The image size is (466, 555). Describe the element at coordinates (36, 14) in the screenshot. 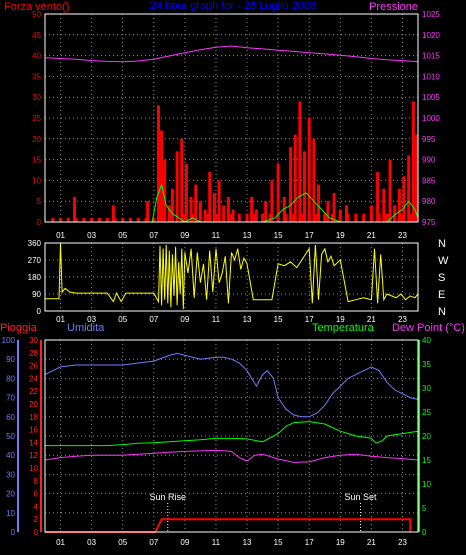

I see `wind-tick-label: 50` at that location.